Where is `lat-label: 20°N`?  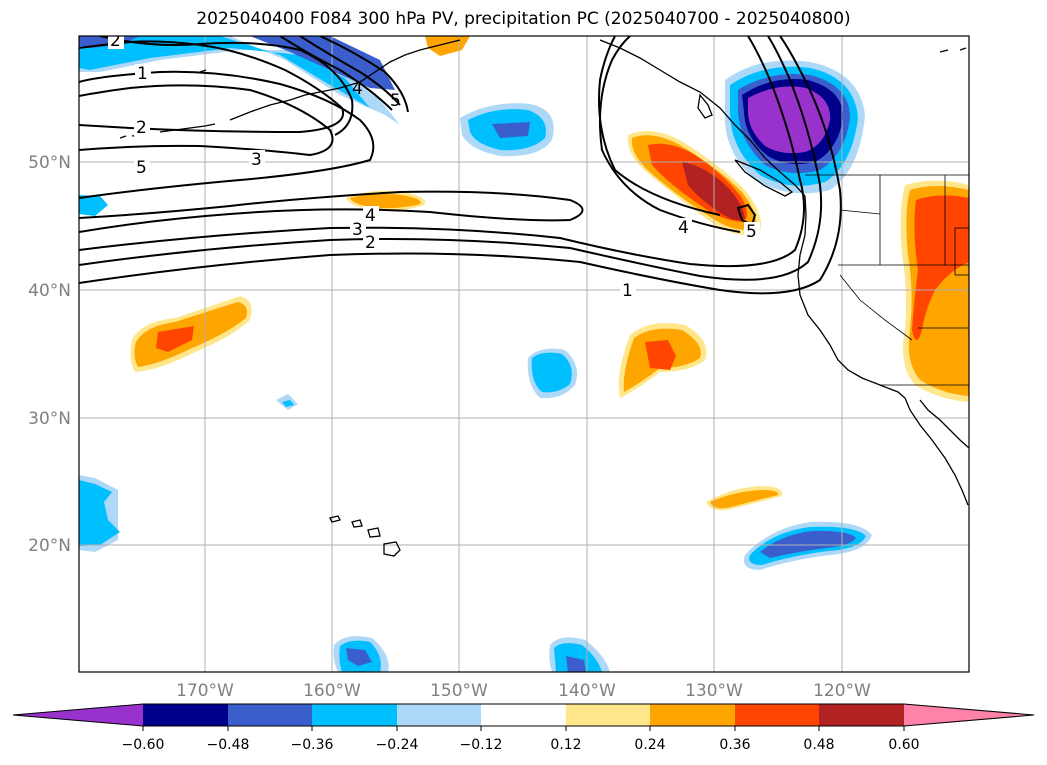 lat-label: 20°N is located at coordinates (49, 546).